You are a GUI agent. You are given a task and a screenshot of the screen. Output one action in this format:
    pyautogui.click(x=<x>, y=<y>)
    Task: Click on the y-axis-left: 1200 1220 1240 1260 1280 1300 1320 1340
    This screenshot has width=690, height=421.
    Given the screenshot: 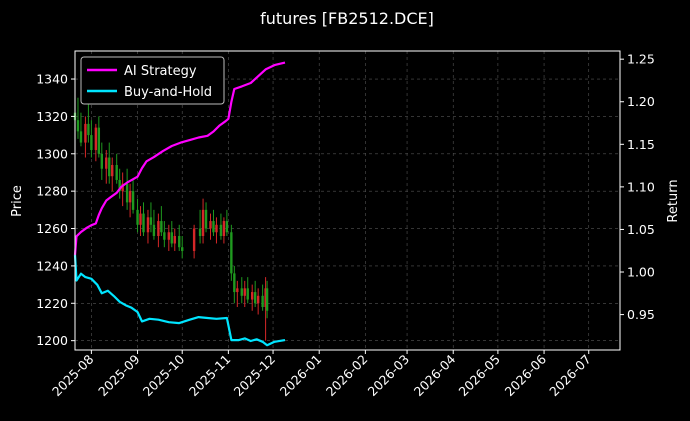 What is the action you would take?
    pyautogui.click(x=55, y=210)
    